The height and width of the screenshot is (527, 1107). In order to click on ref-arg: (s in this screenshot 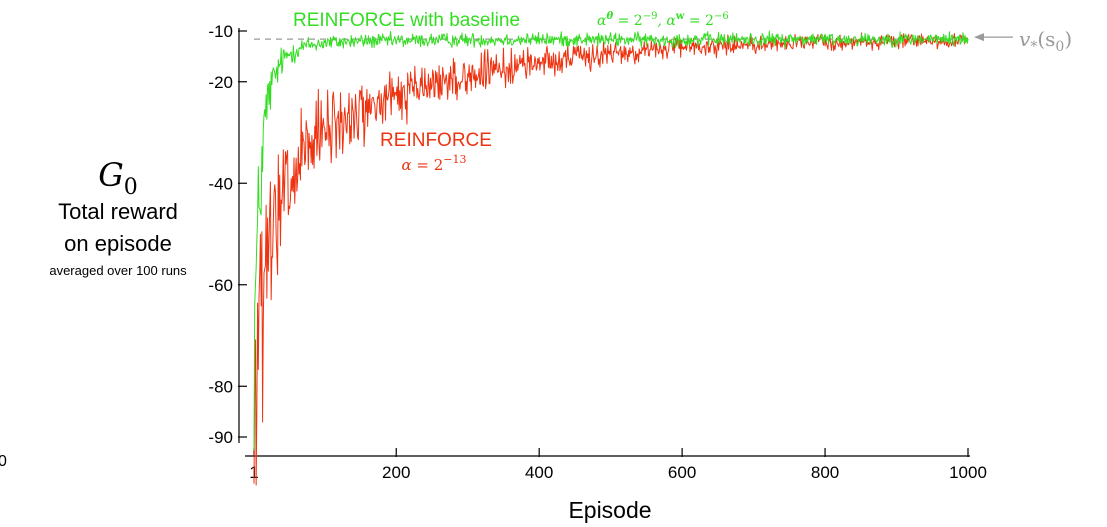, I will do `click(1046, 39)`.